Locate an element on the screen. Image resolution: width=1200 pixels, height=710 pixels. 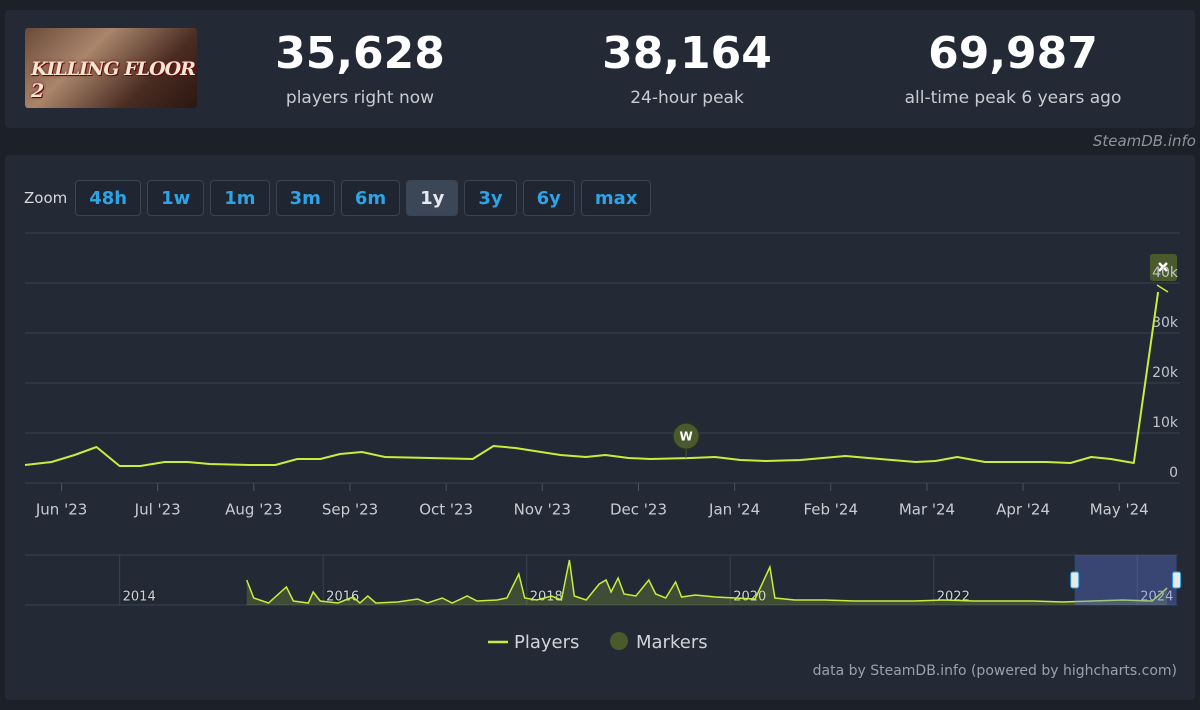
x-tick-label: Jan '24 is located at coordinates (734, 510).